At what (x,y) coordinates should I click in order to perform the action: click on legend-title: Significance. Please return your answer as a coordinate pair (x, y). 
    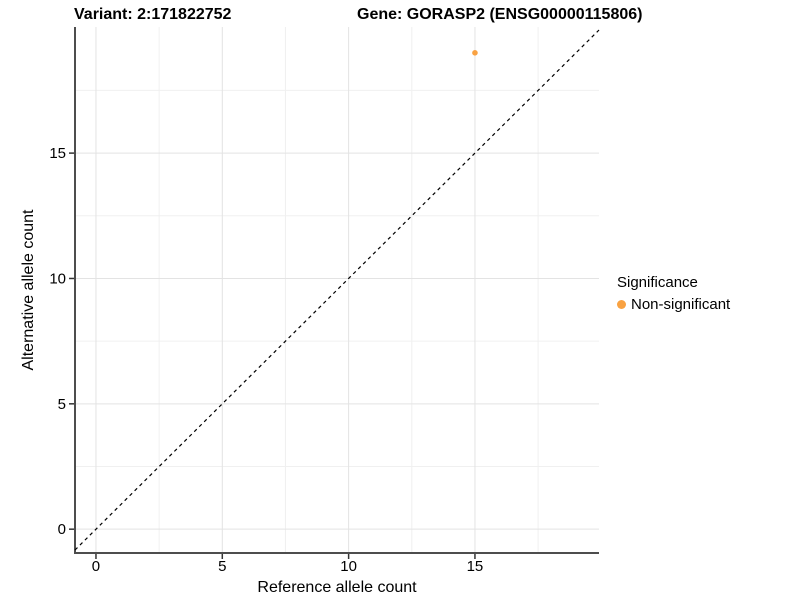
    Looking at the image, I should click on (657, 282).